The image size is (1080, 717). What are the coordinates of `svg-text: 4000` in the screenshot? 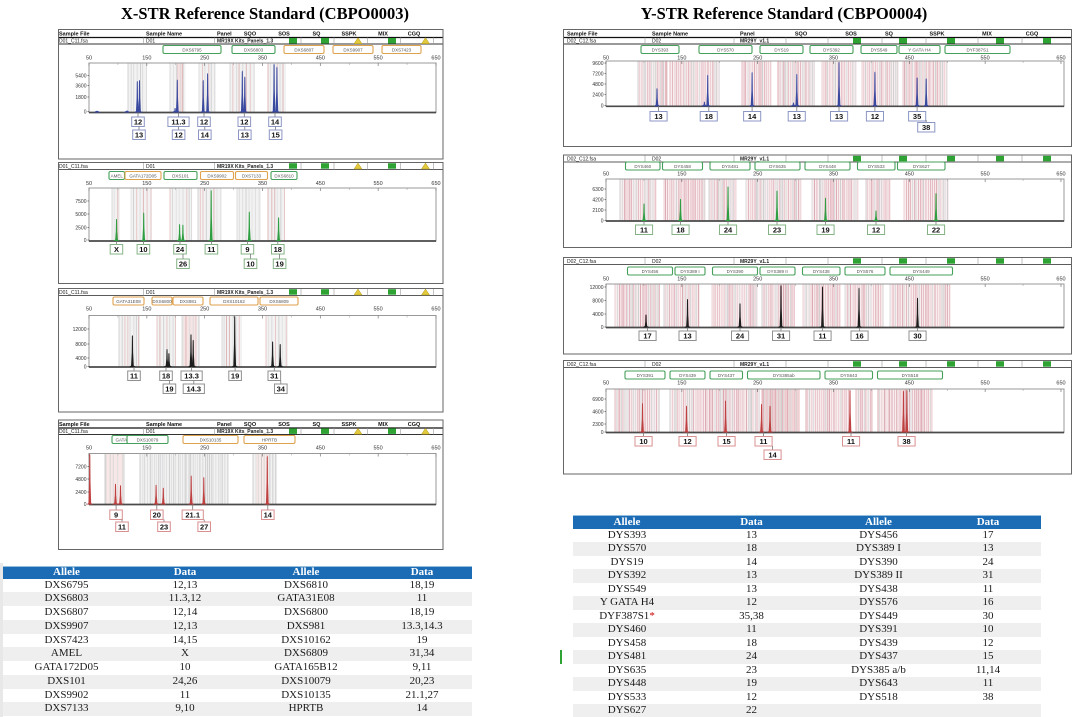 It's located at (80, 359).